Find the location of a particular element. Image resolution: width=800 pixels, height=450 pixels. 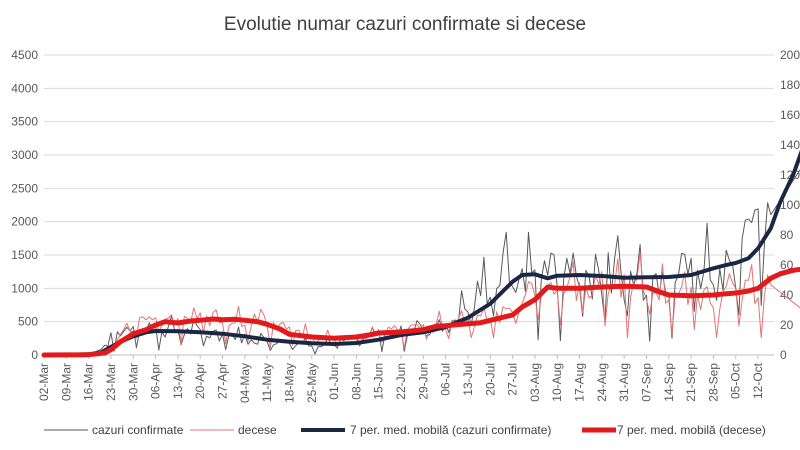

y-left-tick-label: 500 is located at coordinates (28, 322).